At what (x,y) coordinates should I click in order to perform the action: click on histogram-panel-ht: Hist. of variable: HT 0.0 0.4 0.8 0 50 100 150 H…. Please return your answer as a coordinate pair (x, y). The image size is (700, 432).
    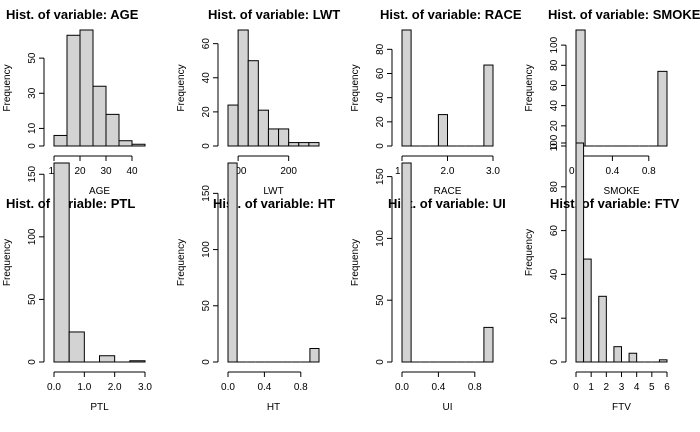
    Looking at the image, I should click on (255, 287).